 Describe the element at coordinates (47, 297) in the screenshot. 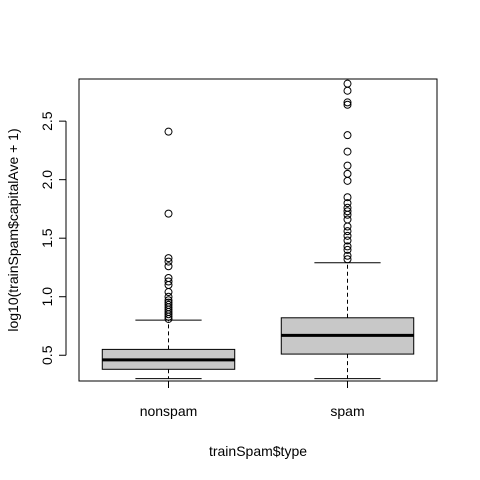

I see `y-tick-label: 1.0` at that location.